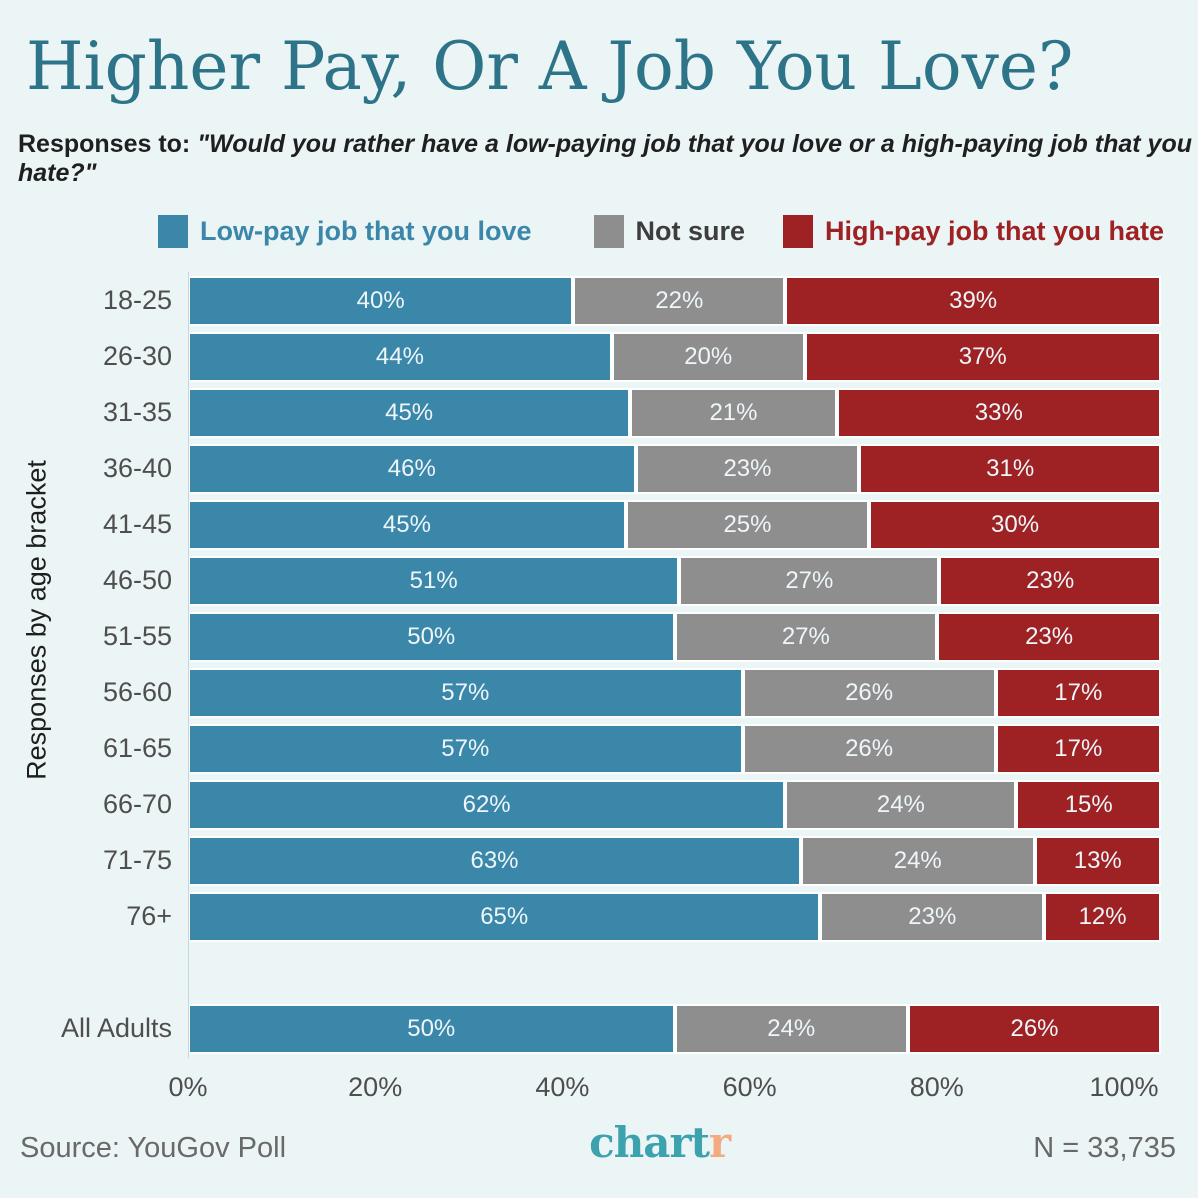  I want to click on legend-item-not-sure: Not sure, so click(669, 231).